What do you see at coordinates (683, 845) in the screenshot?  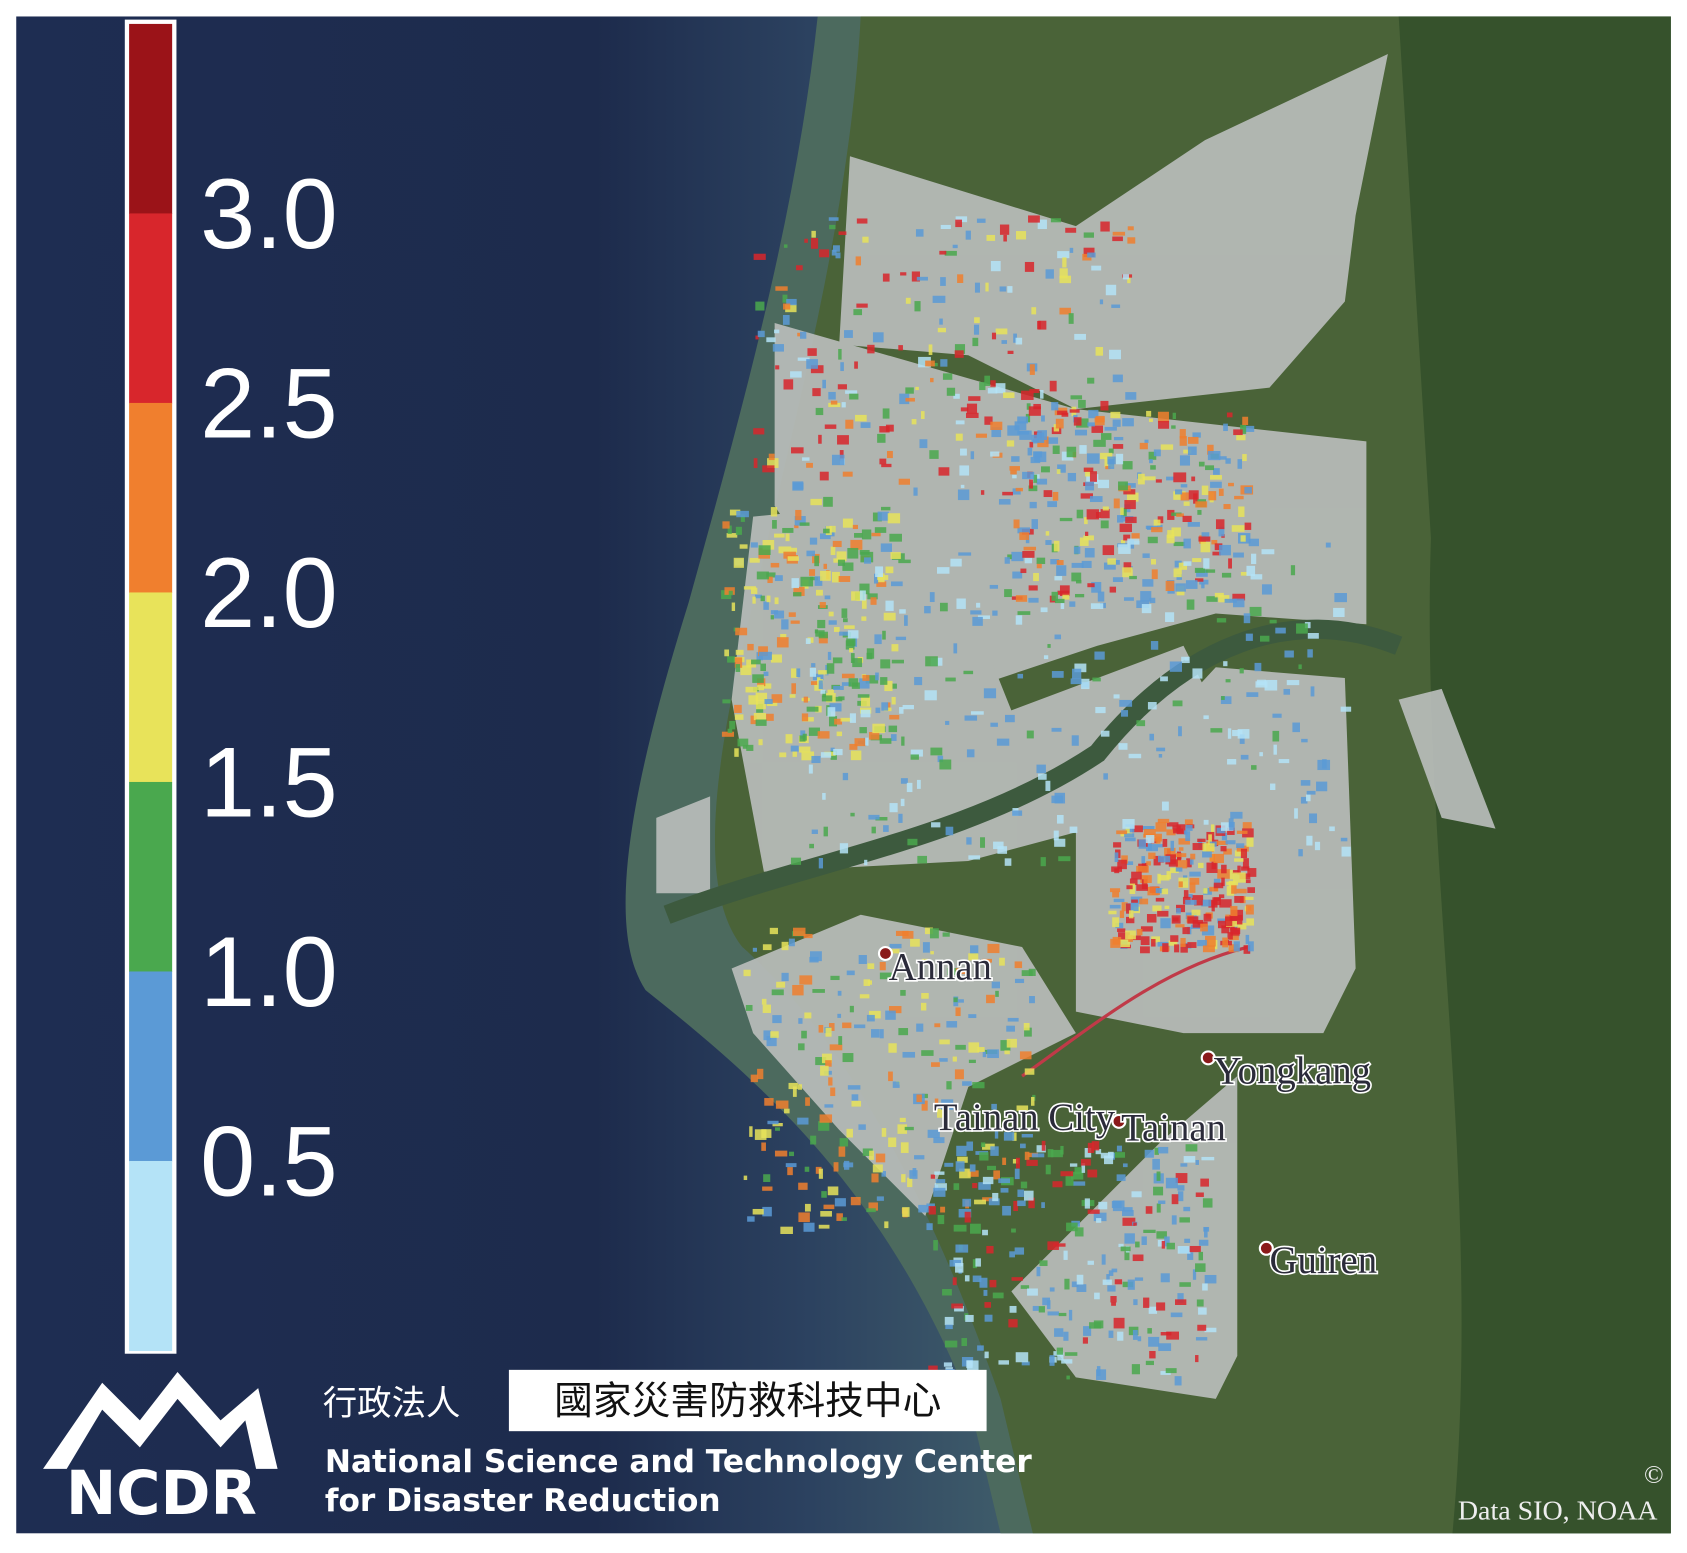 I see `flood-zone` at bounding box center [683, 845].